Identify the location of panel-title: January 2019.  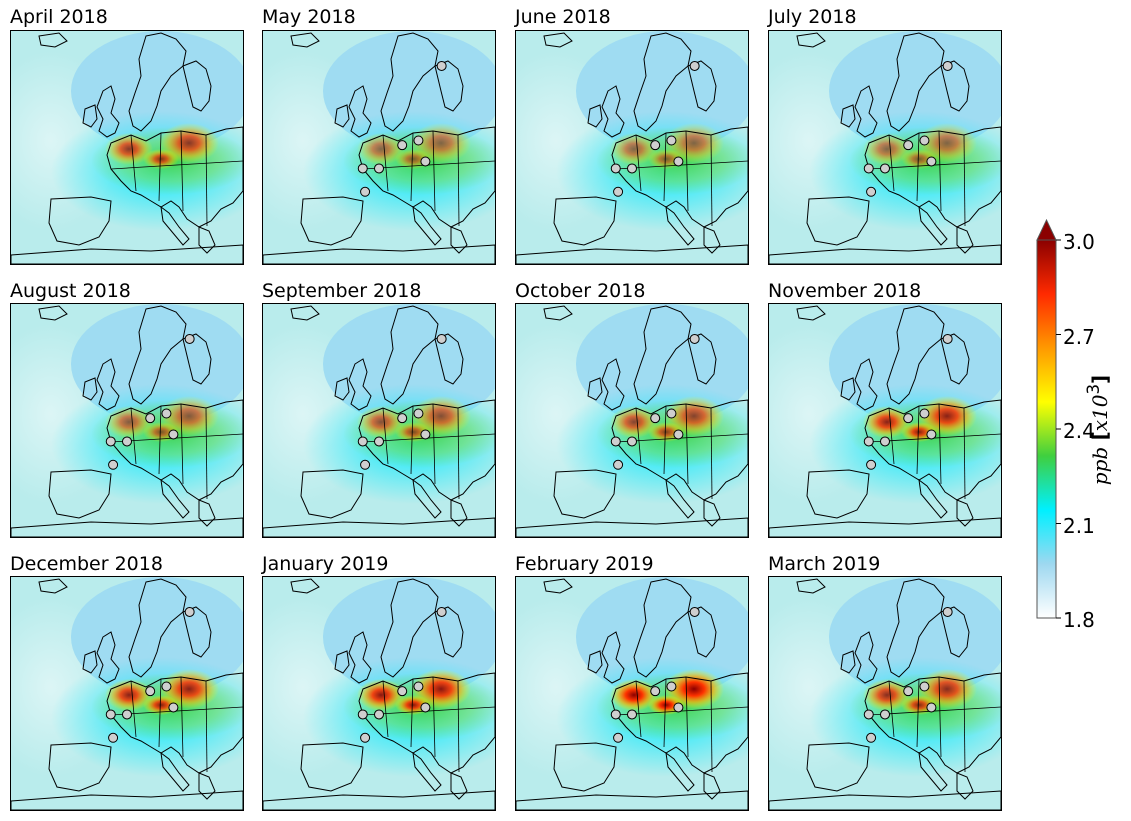
(325, 564).